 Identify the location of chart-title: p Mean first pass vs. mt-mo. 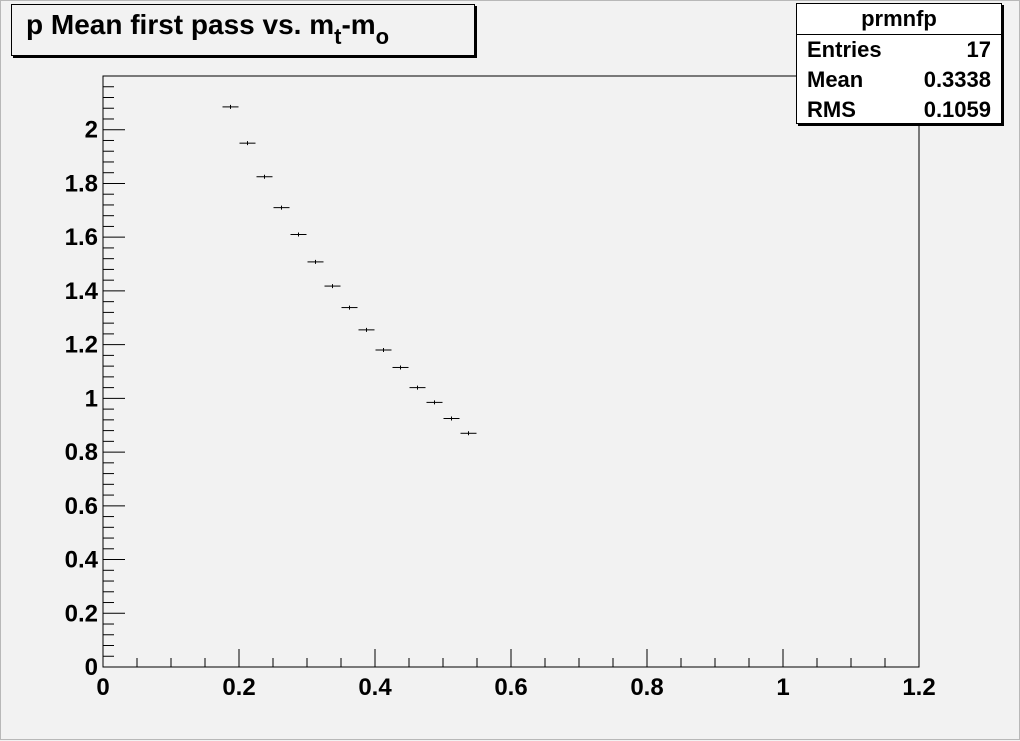
(243, 30).